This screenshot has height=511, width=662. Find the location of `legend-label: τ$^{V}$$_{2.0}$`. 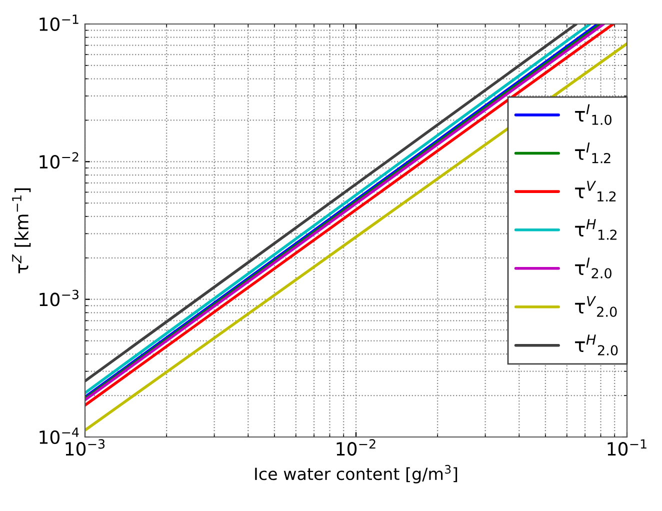

legend-label: τ$^{V}$$_{2.0}$ is located at coordinates (596, 306).